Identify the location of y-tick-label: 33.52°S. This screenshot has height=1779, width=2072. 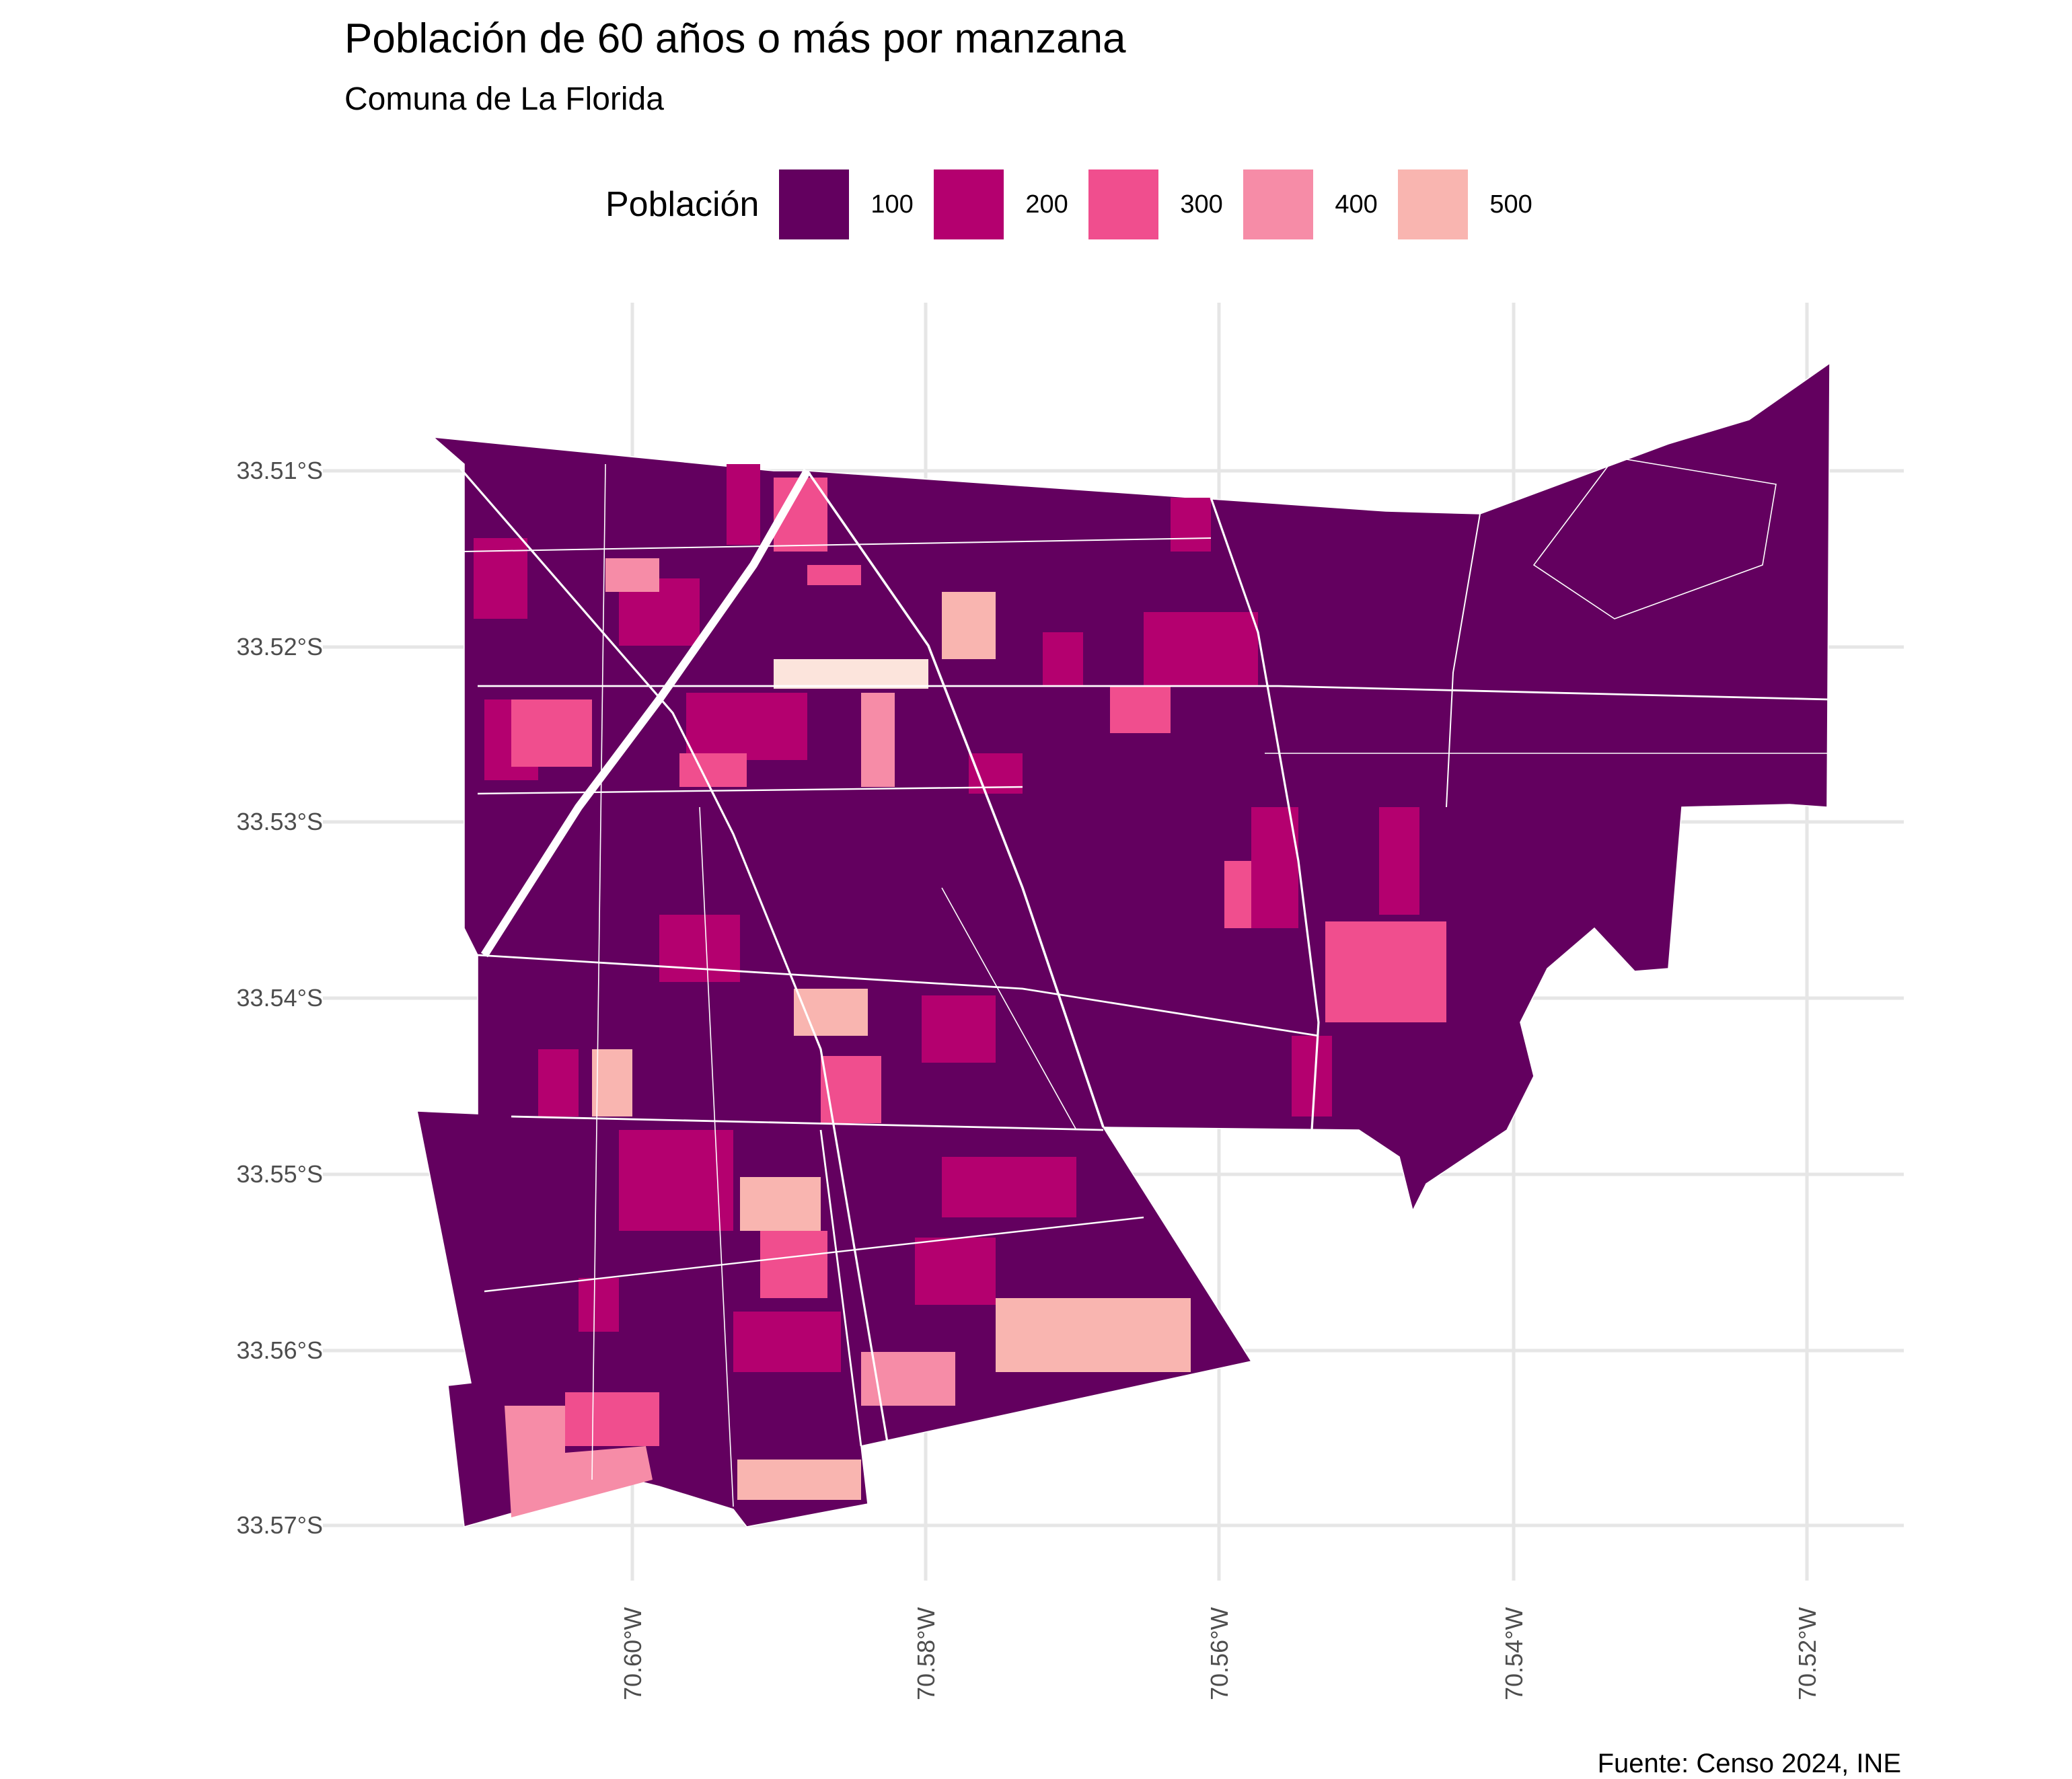
(280, 646).